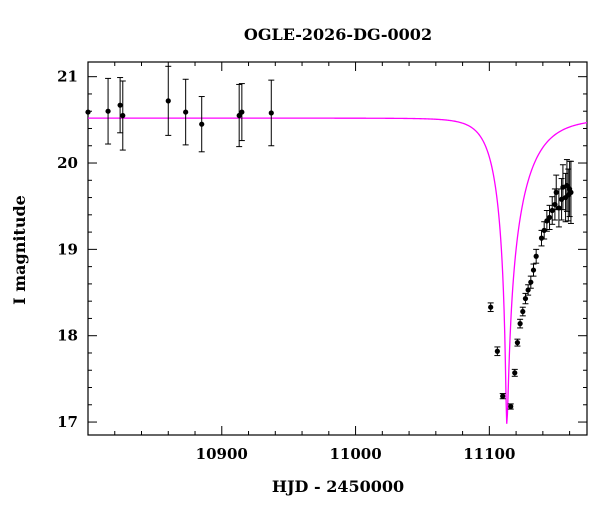  What do you see at coordinates (19, 250) in the screenshot?
I see `y-axis-label: I magnitude` at bounding box center [19, 250].